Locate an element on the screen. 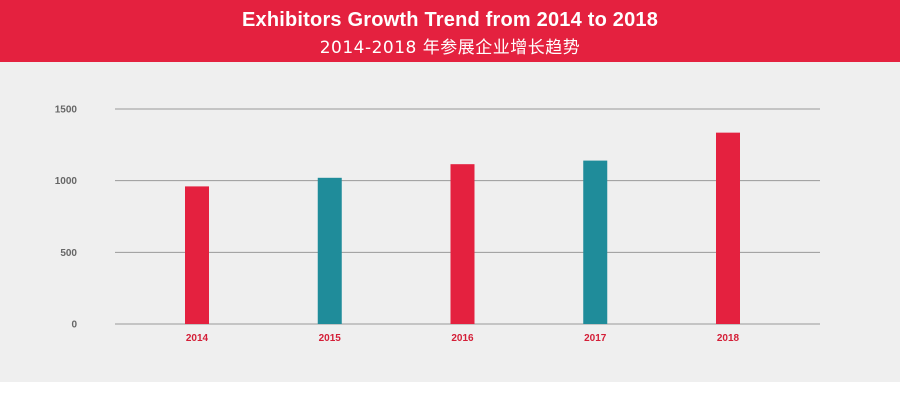 This screenshot has height=410, width=900. x-tick-label: 2017 is located at coordinates (595, 338).